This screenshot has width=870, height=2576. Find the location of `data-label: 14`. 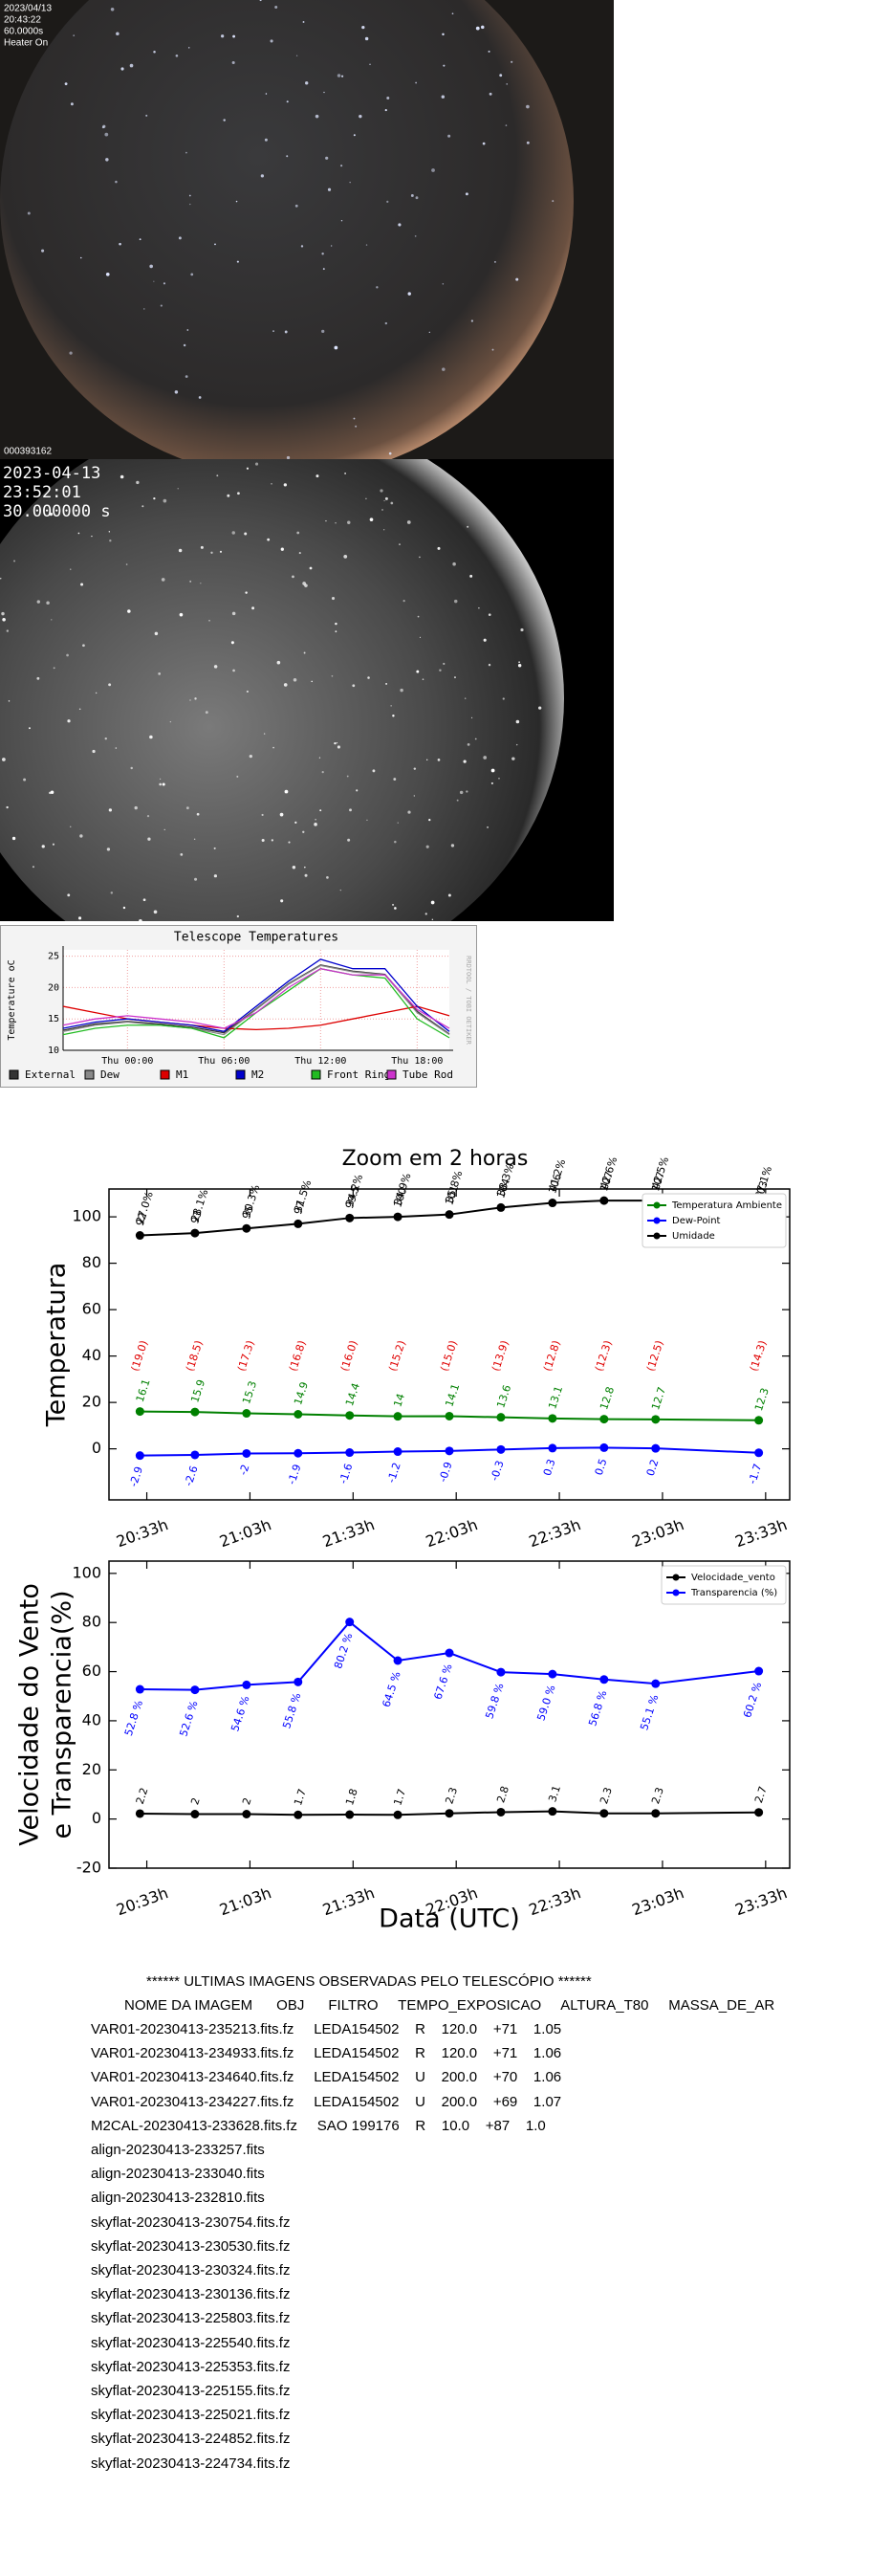

data-label: 14 is located at coordinates (399, 1400).